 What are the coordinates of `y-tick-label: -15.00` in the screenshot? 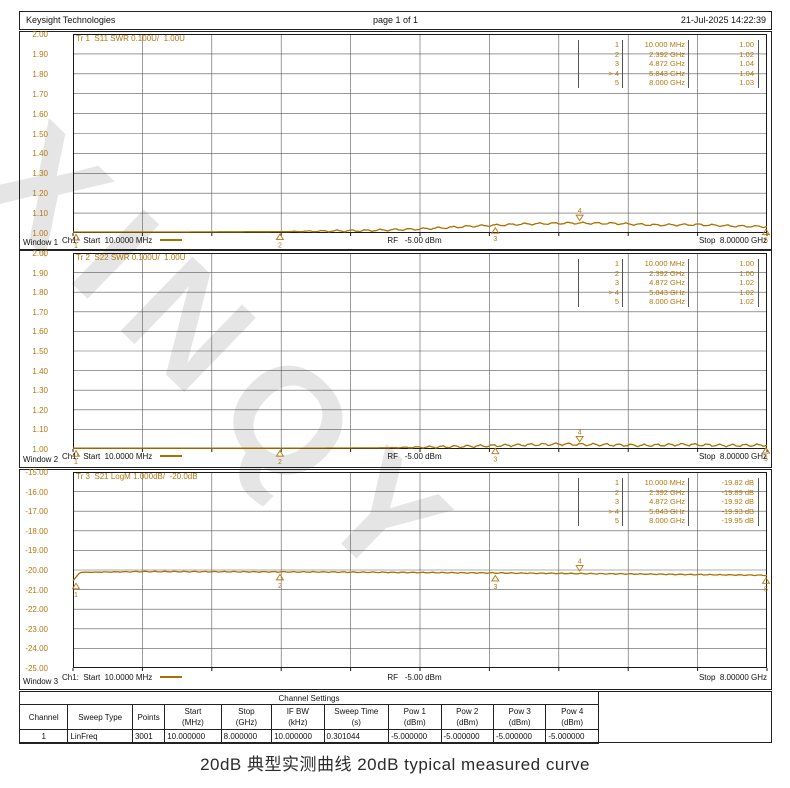 It's located at (36, 472).